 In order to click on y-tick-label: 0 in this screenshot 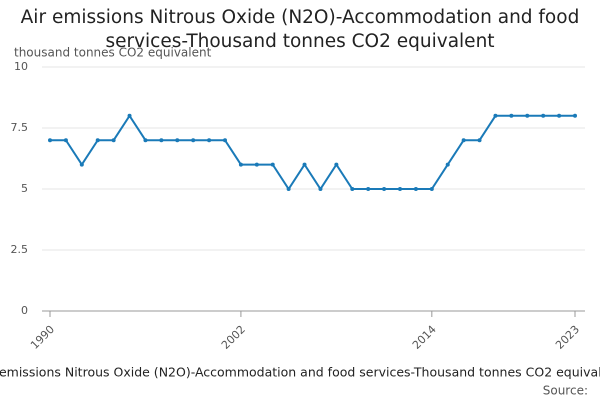, I will do `click(24, 310)`.